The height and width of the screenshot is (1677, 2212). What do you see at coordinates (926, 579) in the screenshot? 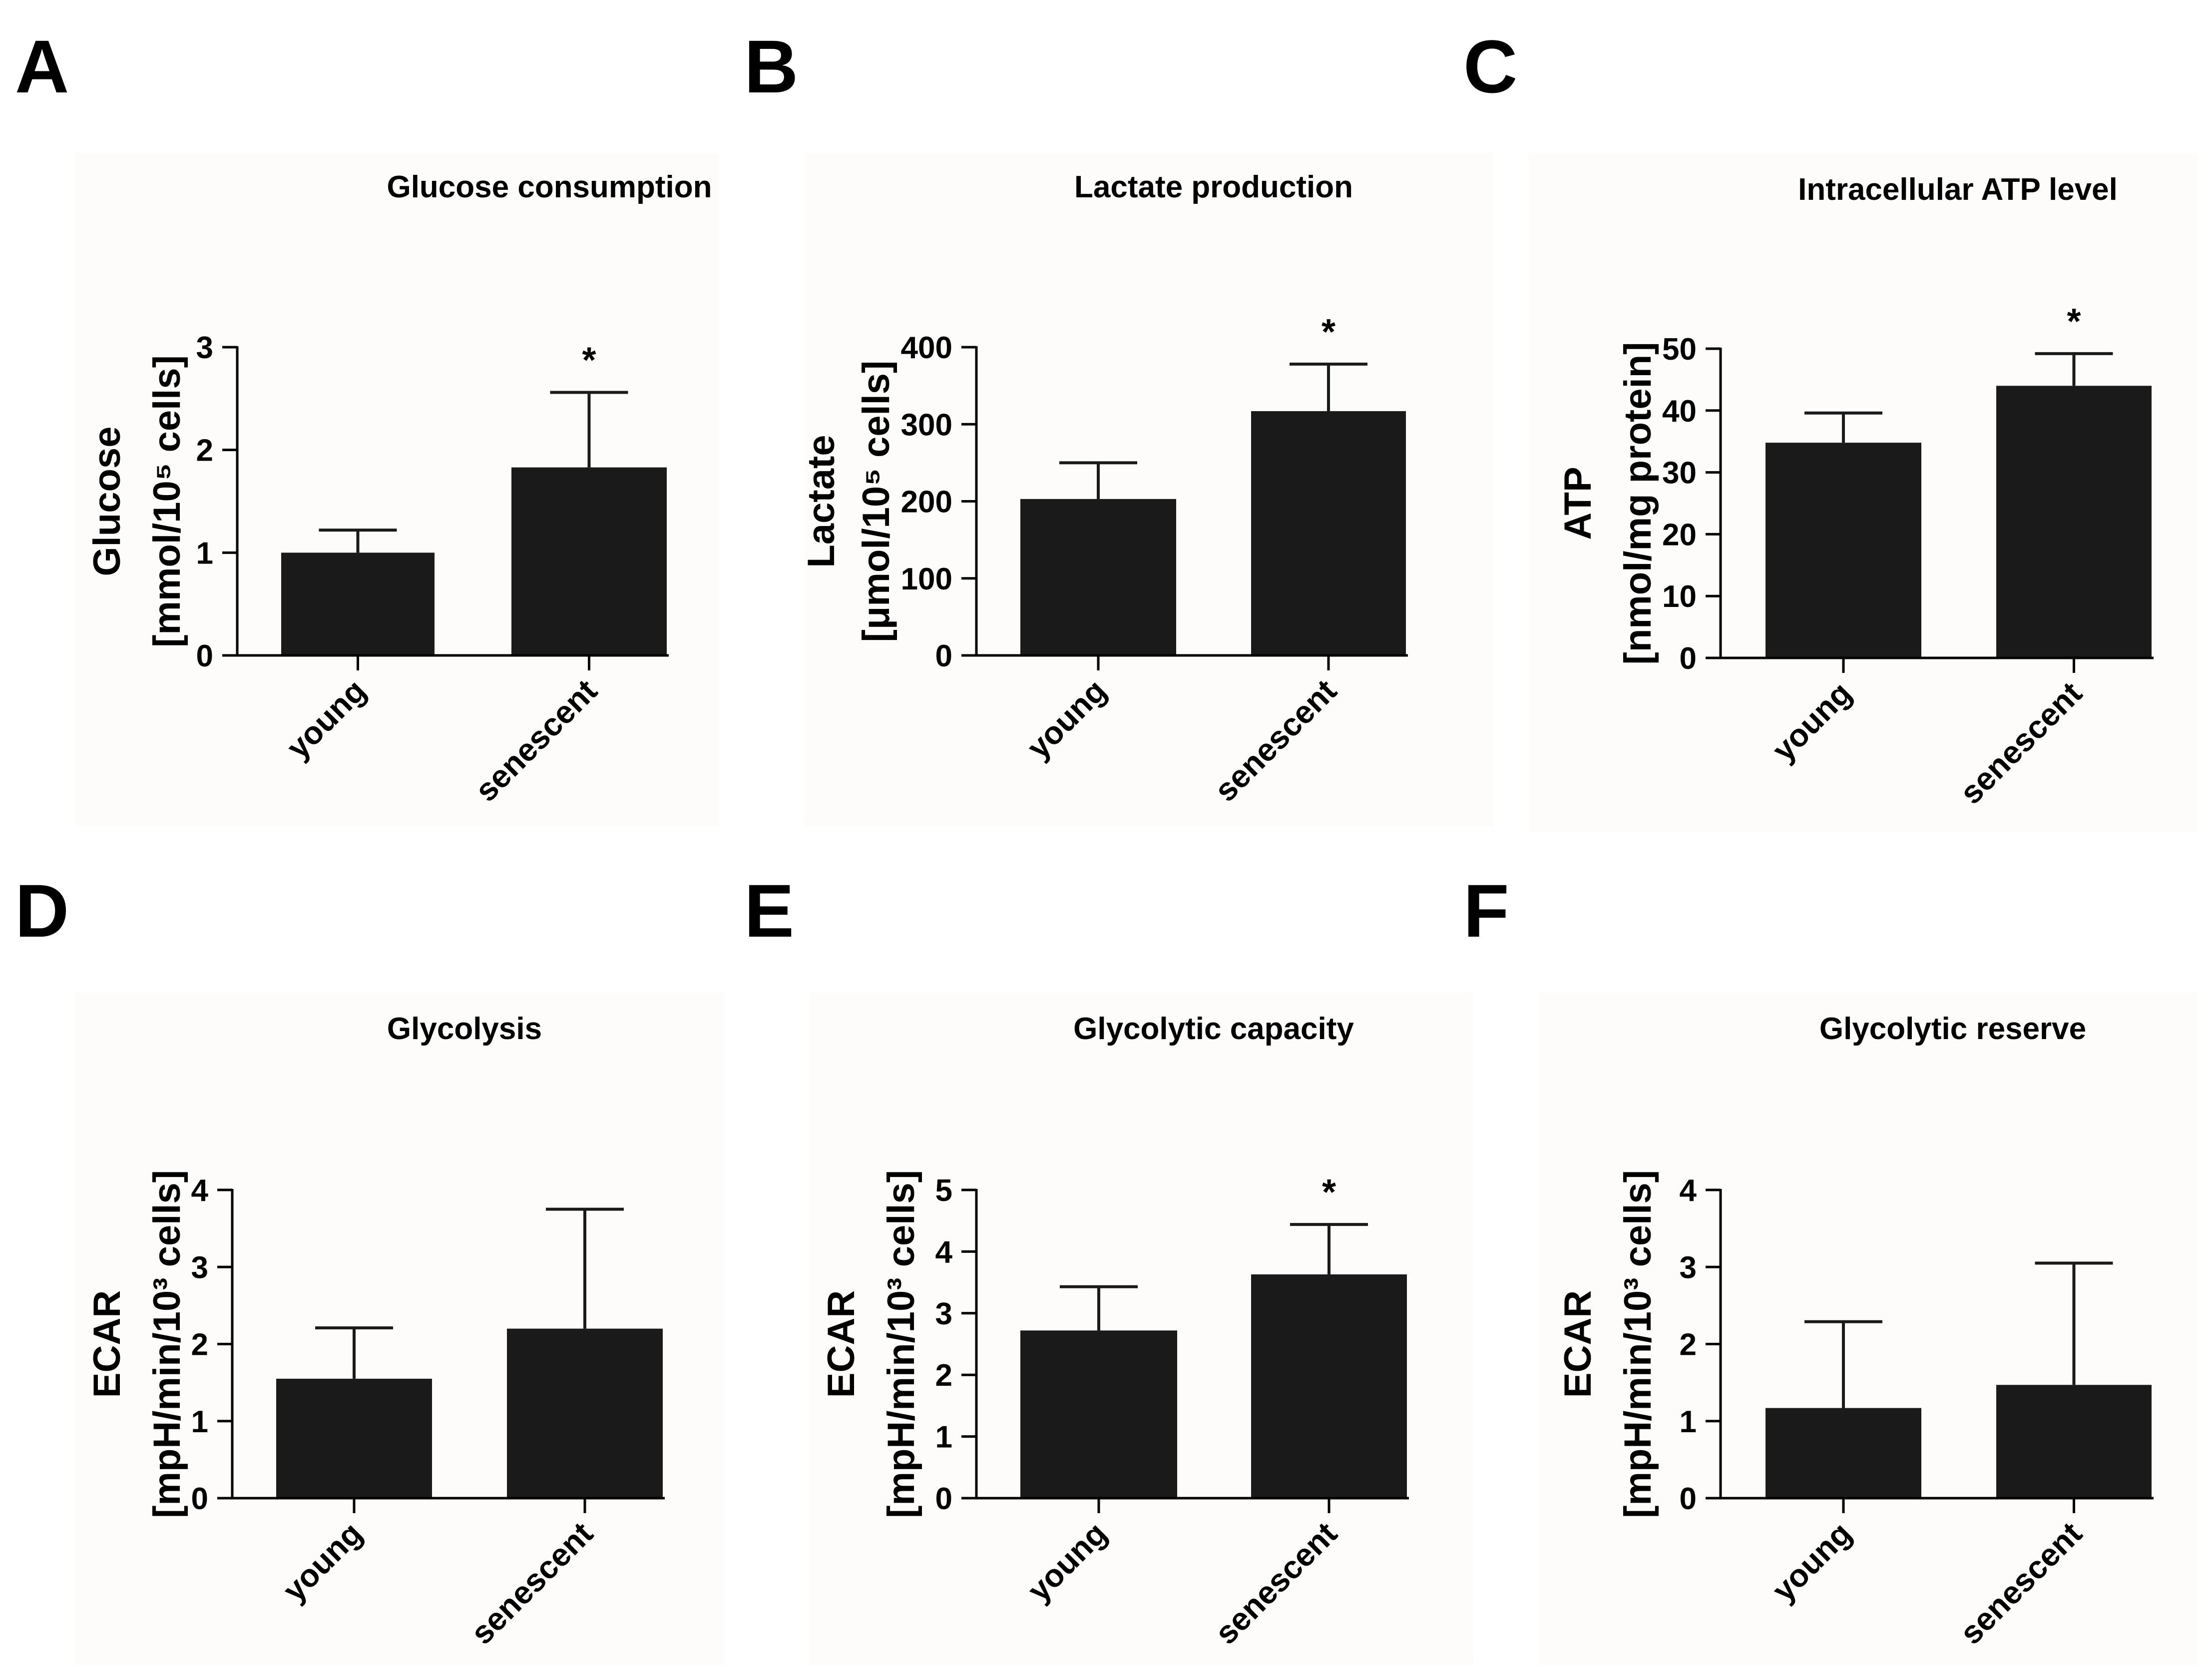
I see `y-tick-label: 100` at bounding box center [926, 579].